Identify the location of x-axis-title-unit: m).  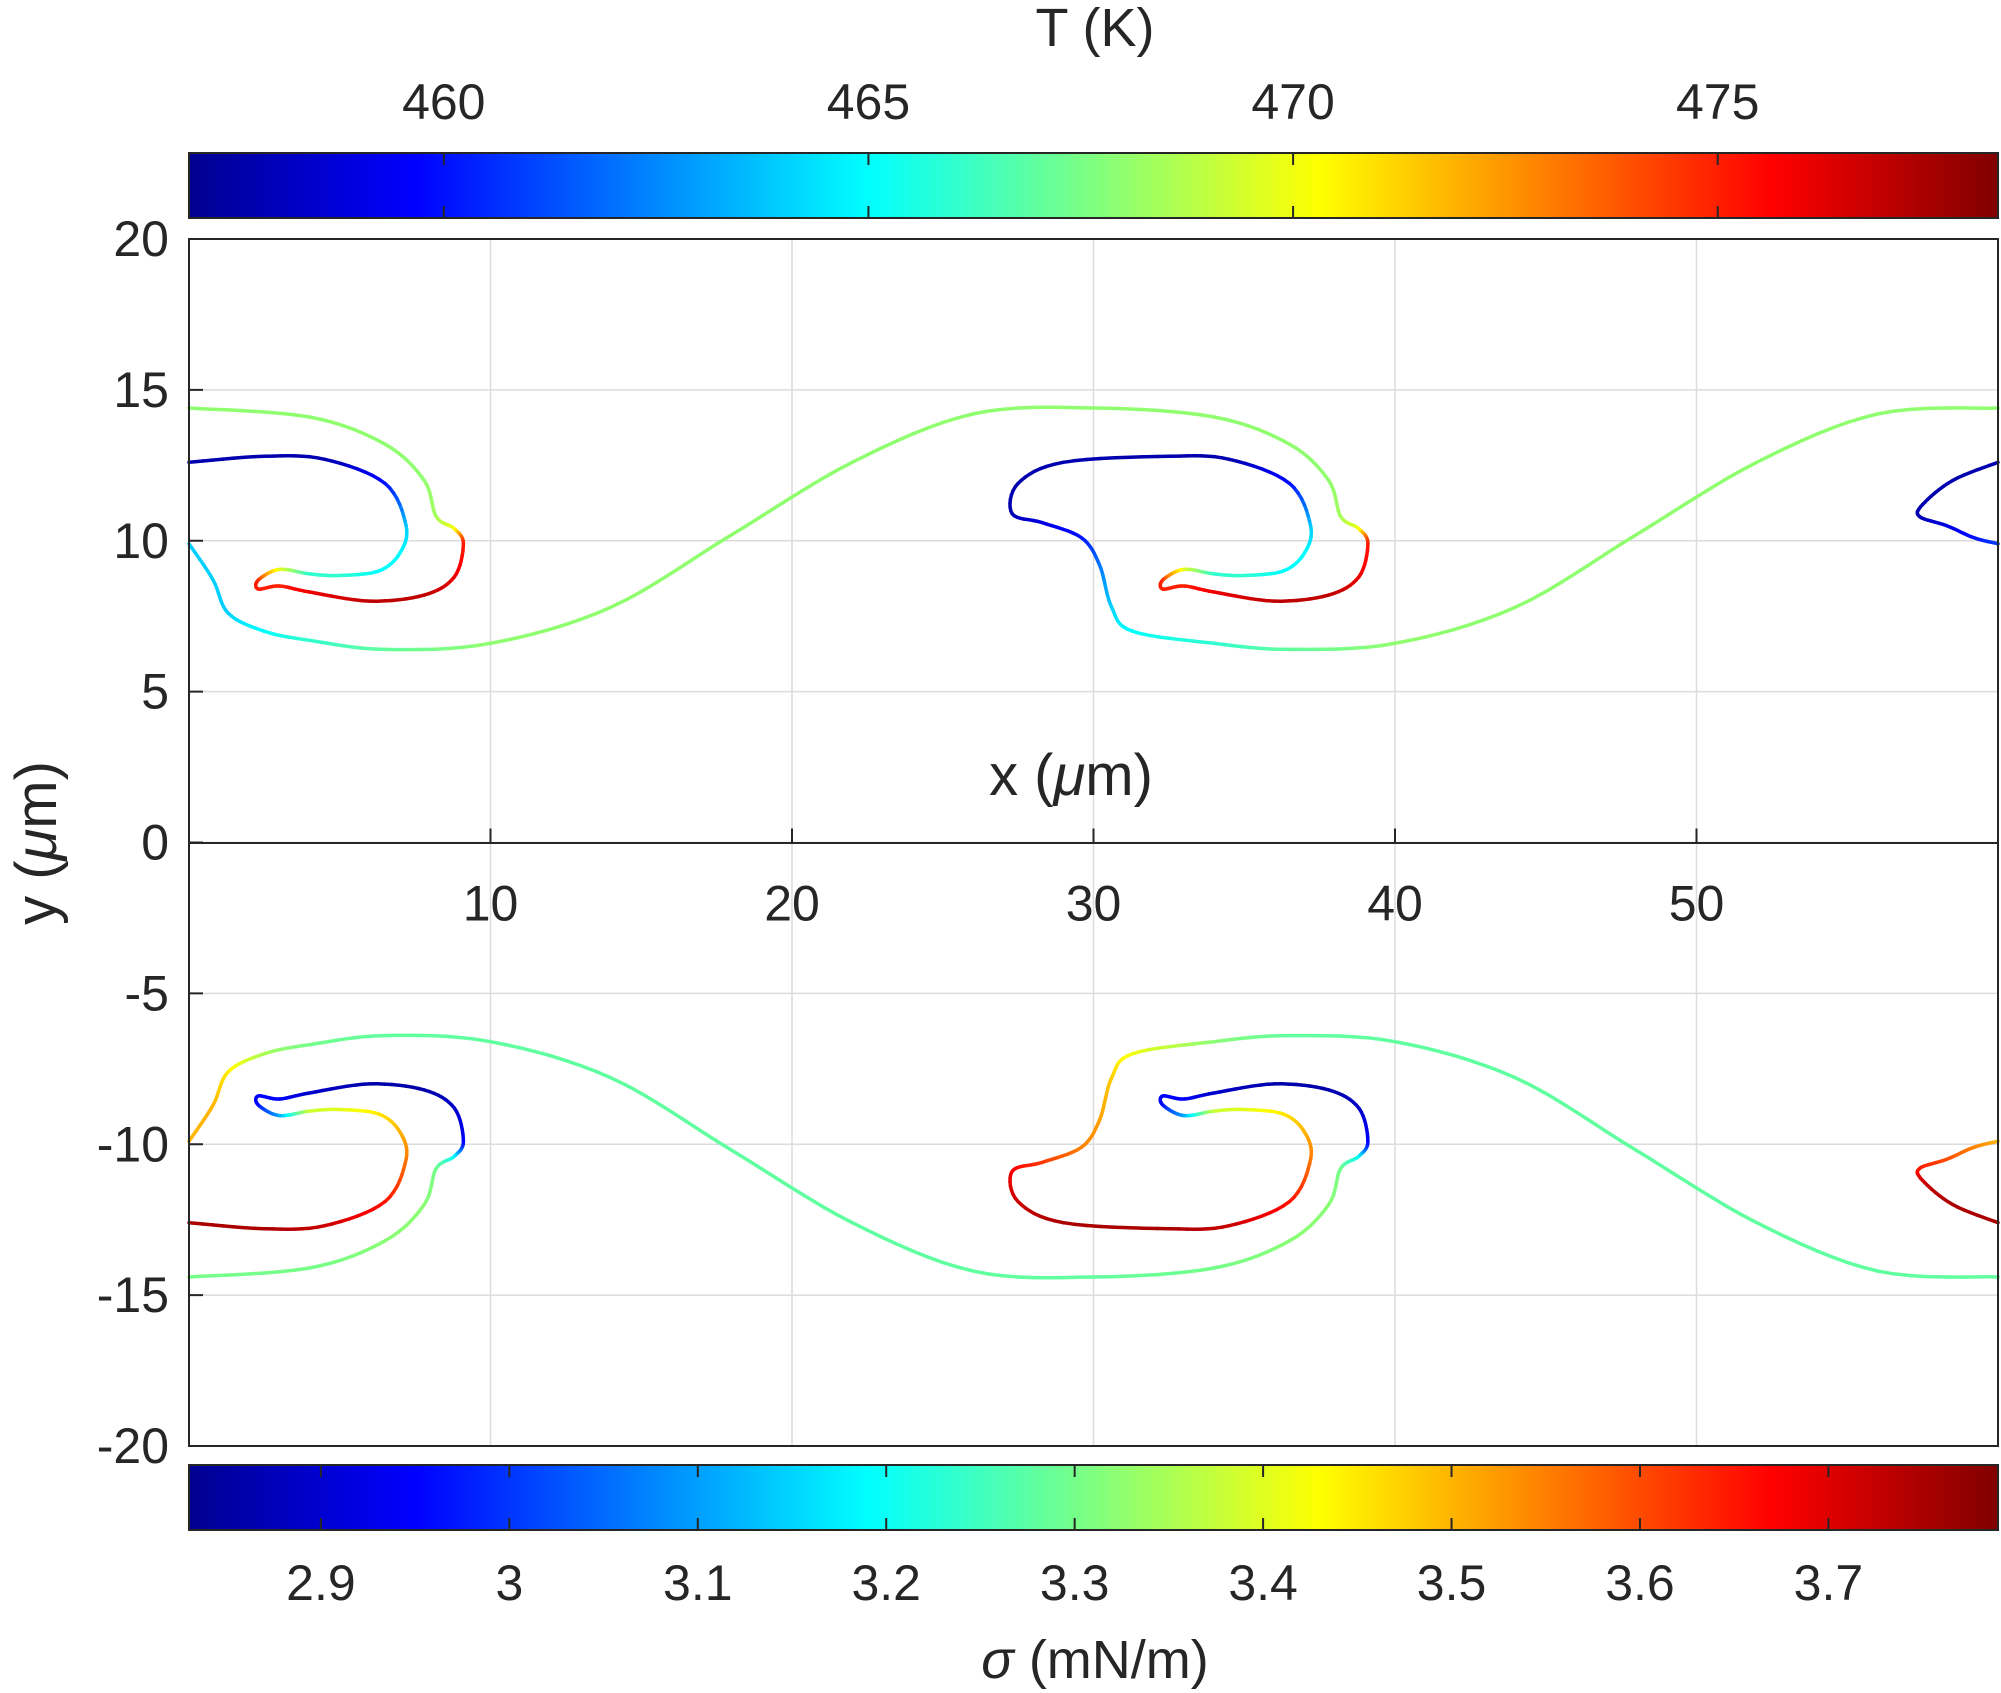
(1119, 775).